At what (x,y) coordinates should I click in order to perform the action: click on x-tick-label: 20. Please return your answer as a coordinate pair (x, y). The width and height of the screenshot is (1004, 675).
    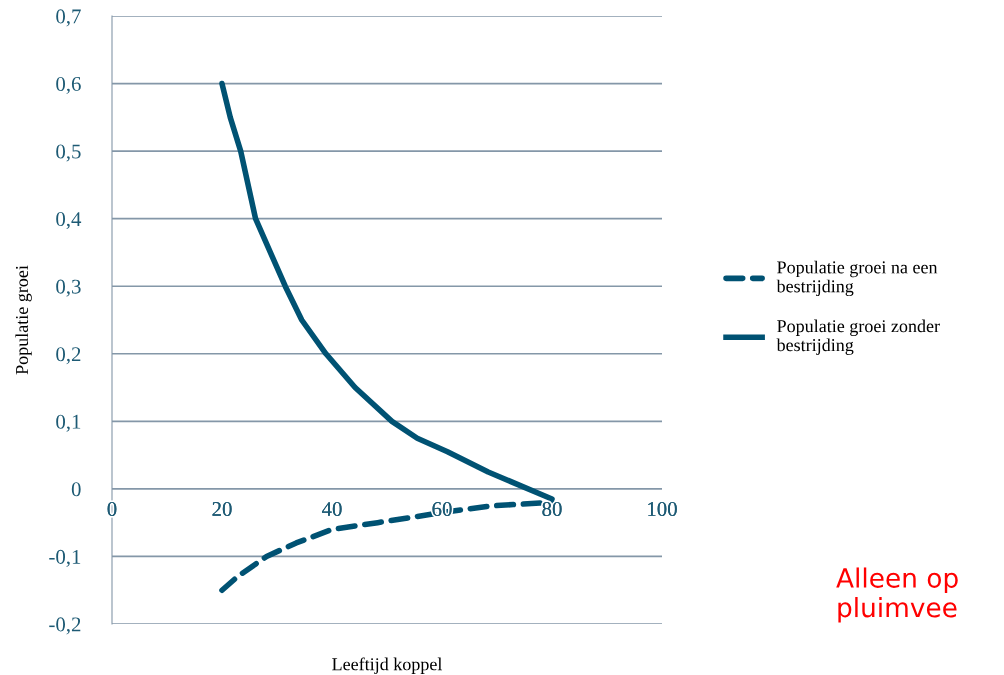
    Looking at the image, I should click on (222, 509).